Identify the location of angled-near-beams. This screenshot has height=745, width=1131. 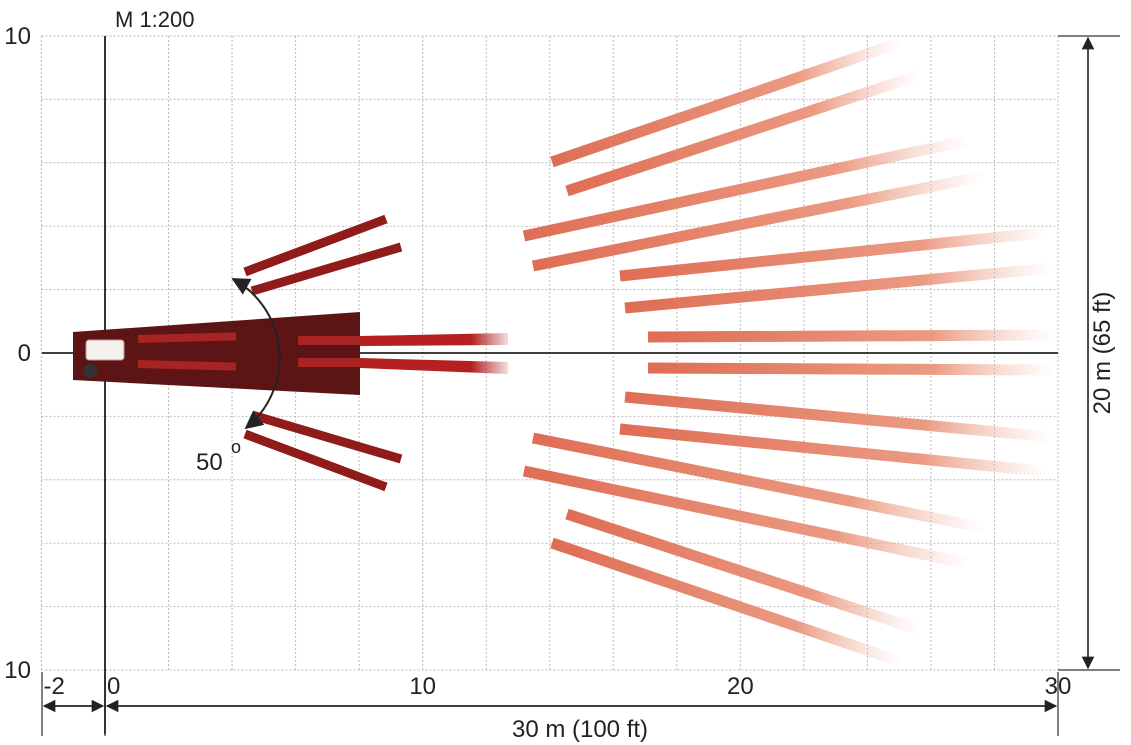
(323, 353).